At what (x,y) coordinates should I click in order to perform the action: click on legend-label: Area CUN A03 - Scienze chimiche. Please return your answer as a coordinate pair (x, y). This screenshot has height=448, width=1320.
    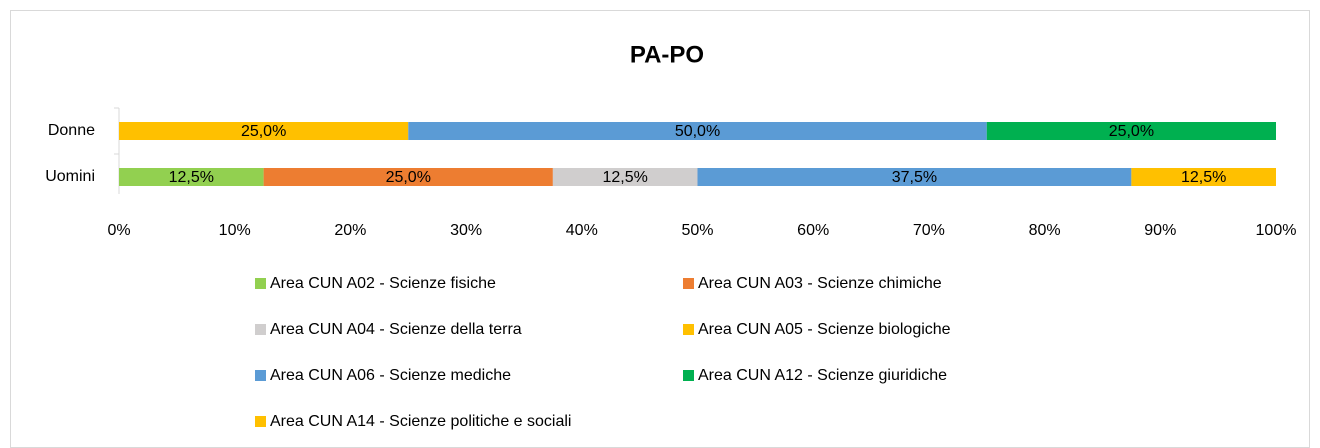
    Looking at the image, I should click on (820, 283).